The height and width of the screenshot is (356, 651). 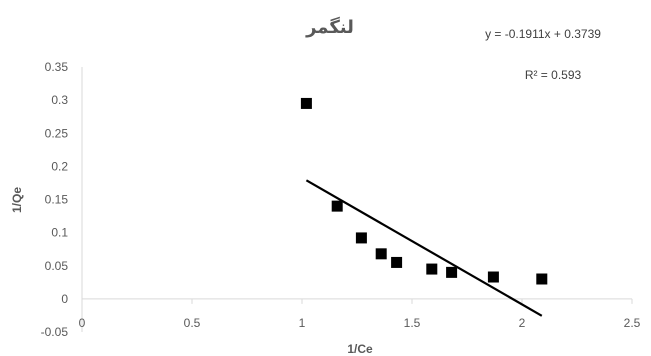 What do you see at coordinates (82, 323) in the screenshot?
I see `x-tick-label: 0` at bounding box center [82, 323].